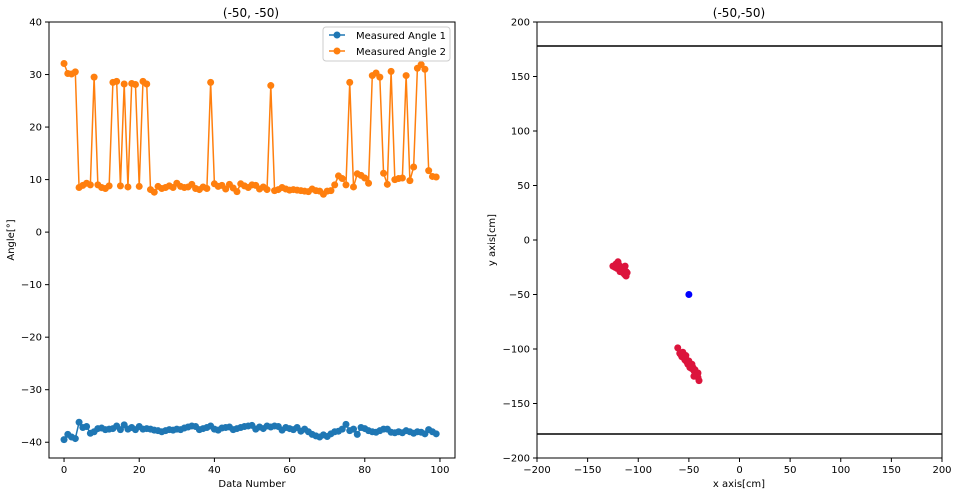 The image size is (958, 496). I want to click on chart1-xlabel: Data Number, so click(252, 484).